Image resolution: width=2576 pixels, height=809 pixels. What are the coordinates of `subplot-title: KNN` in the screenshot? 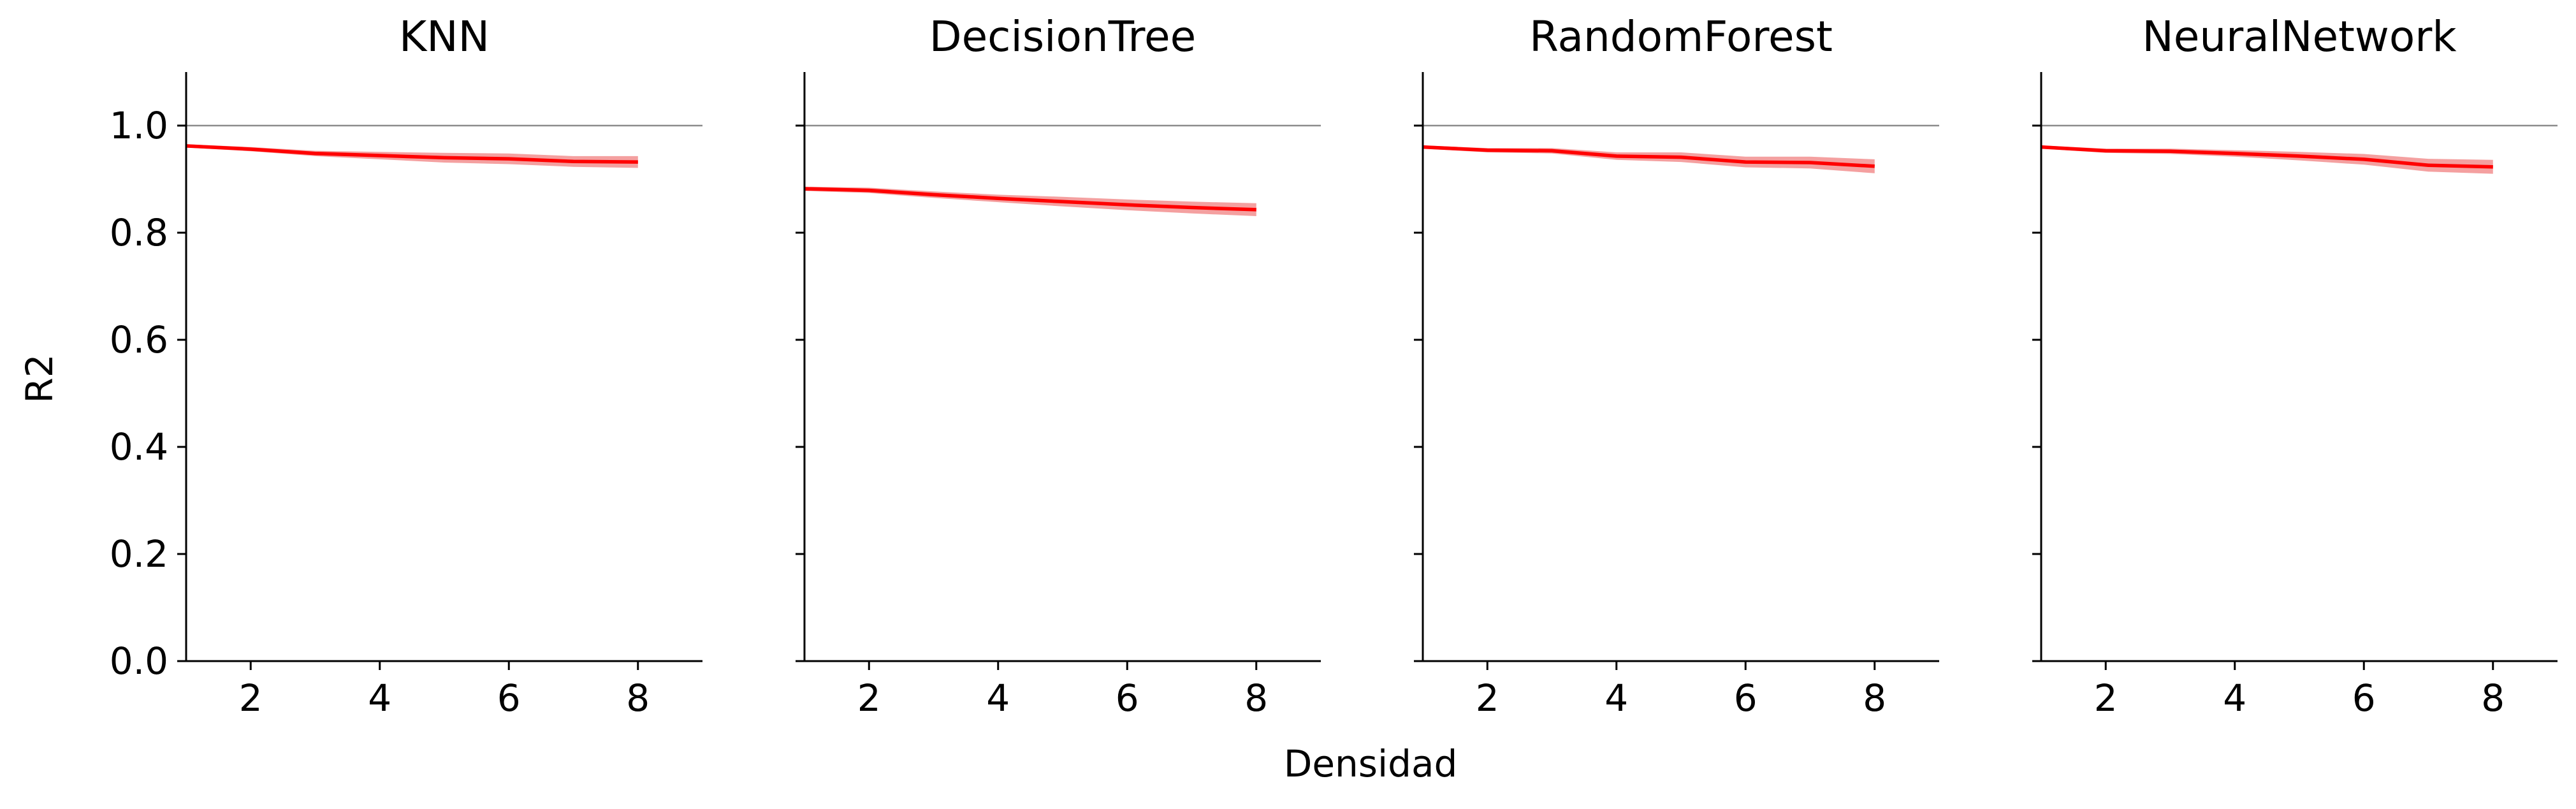 It's located at (444, 36).